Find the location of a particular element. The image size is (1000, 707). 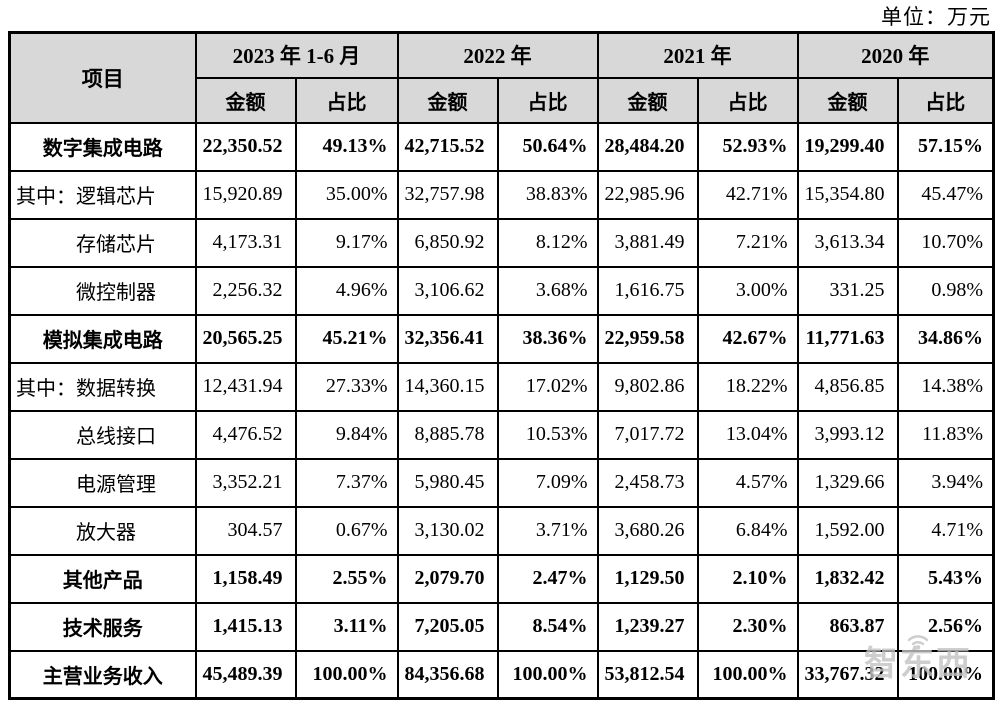

amount-cell: 33,767.32 is located at coordinates (847, 674).